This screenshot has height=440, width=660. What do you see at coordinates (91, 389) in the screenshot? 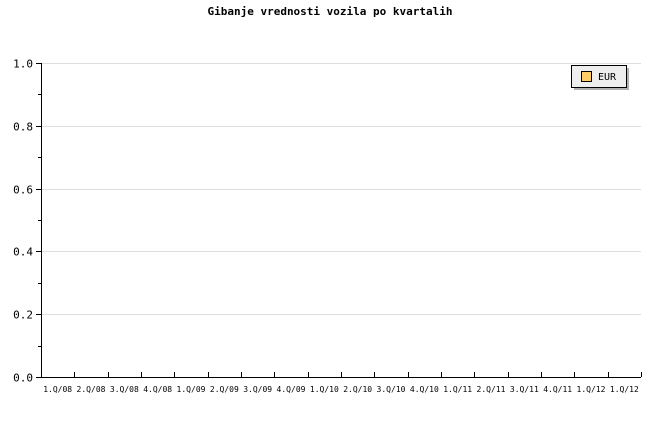
I see `x-tick-label: 2.Q/08` at bounding box center [91, 389].